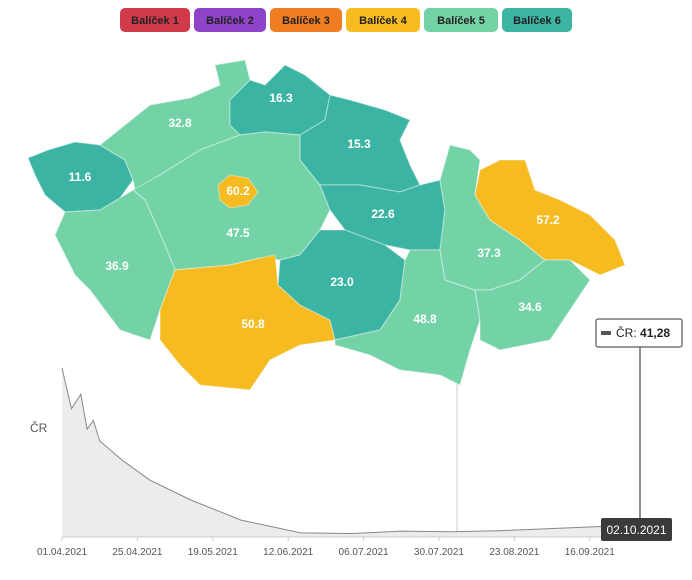 The width and height of the screenshot is (692, 580). I want to click on legend-label: Balíček 4, so click(383, 21).